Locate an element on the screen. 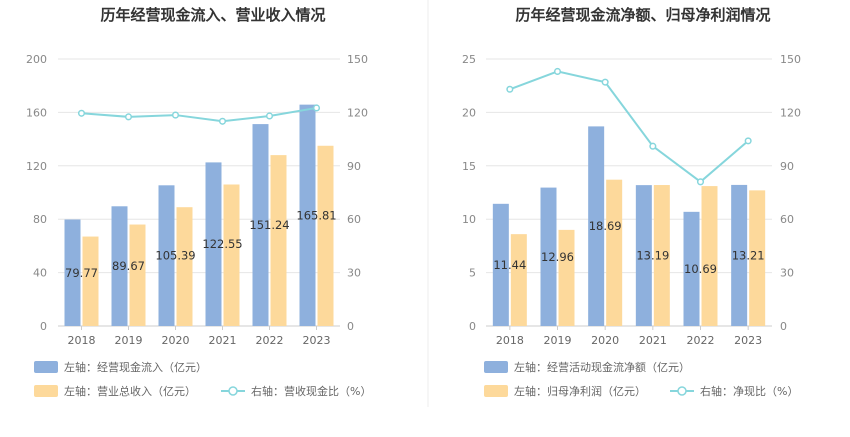  bar-net-profit-2023 is located at coordinates (757, 258).